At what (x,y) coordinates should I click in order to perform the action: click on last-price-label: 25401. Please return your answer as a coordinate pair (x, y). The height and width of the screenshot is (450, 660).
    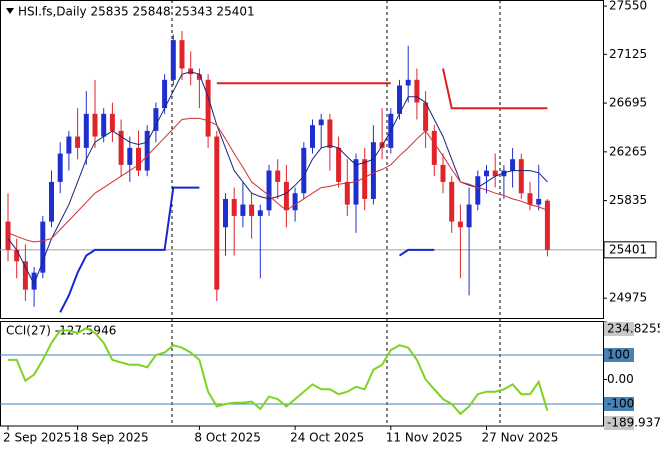
    Looking at the image, I should click on (628, 249).